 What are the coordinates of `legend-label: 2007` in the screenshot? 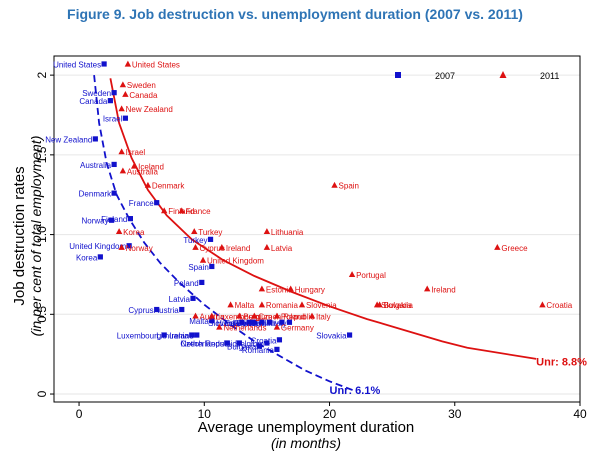 It's located at (445, 76).